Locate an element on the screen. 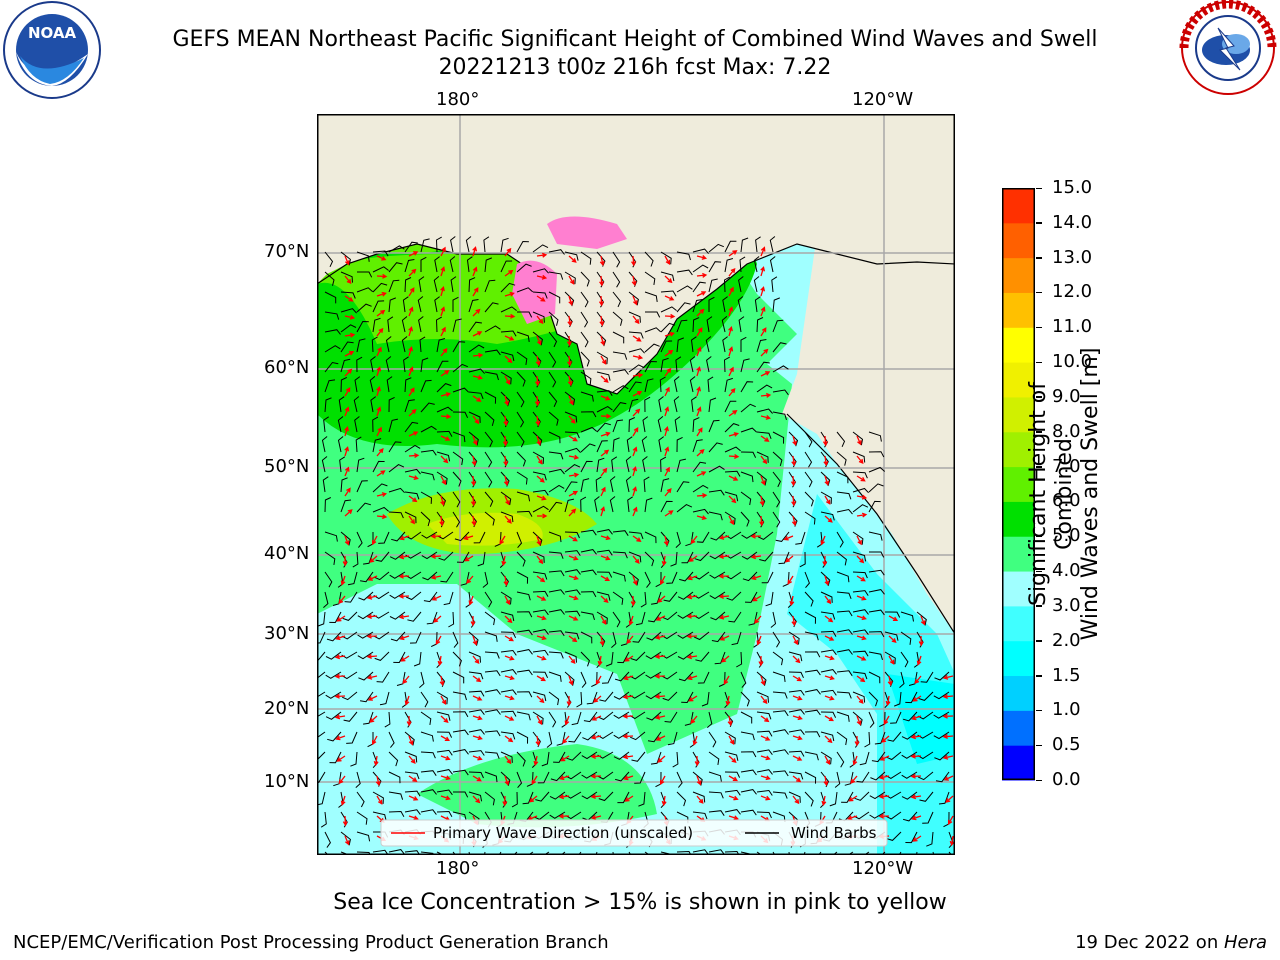 This screenshot has width=1280, height=960. colorbar-tick-label: 3.0 is located at coordinates (1066, 605).